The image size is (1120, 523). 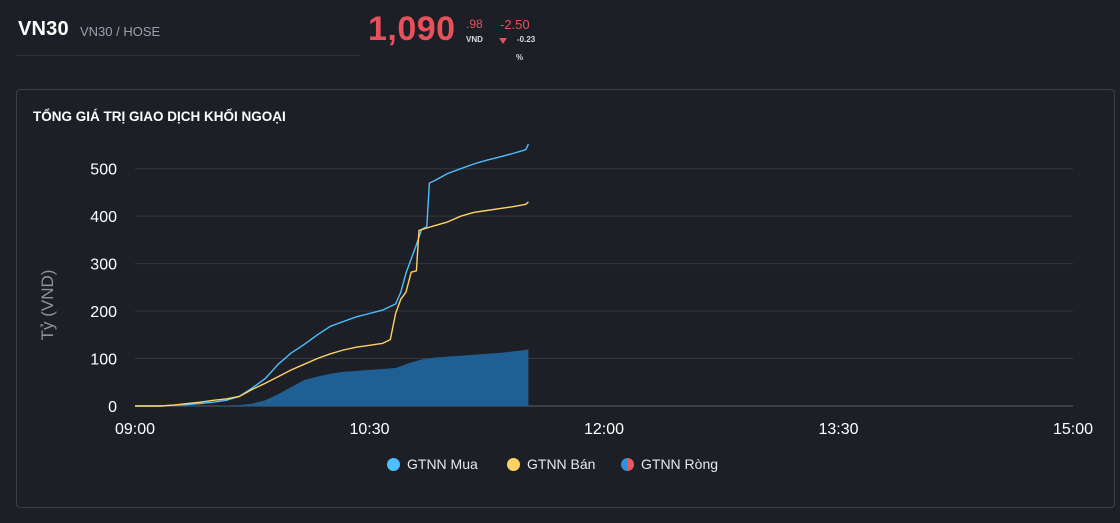 What do you see at coordinates (503, 41) in the screenshot?
I see `arrow-down-icon` at bounding box center [503, 41].